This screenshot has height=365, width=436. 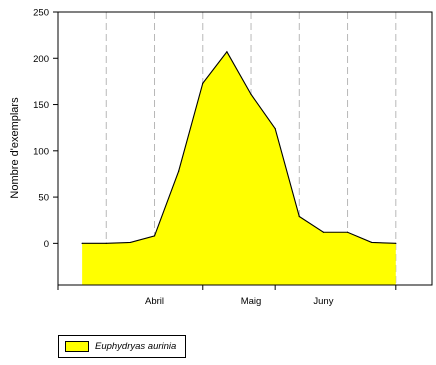 What do you see at coordinates (45, 129) in the screenshot?
I see `y-axis: 0 50 100 150 200 250` at bounding box center [45, 129].